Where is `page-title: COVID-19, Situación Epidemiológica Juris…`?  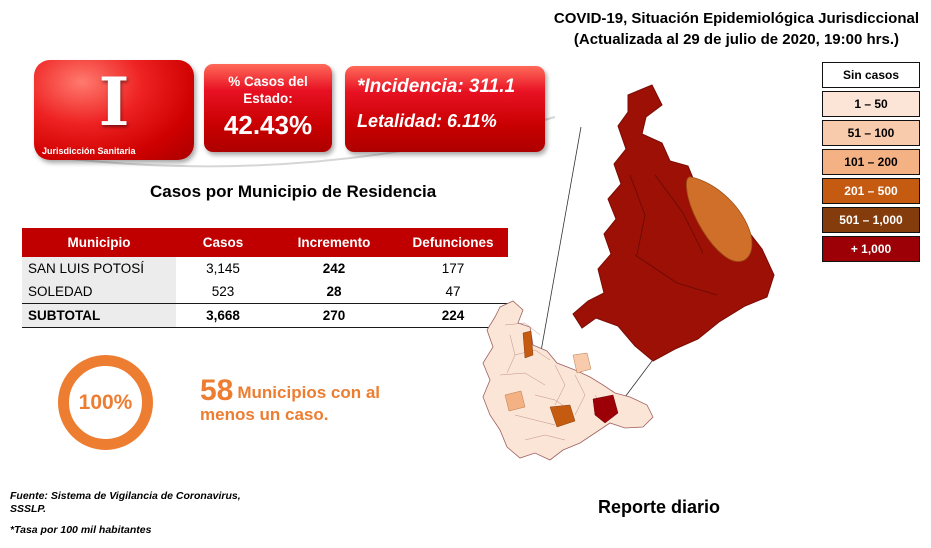 page-title: COVID-19, Situación Epidemiológica Juris… is located at coordinates (736, 29).